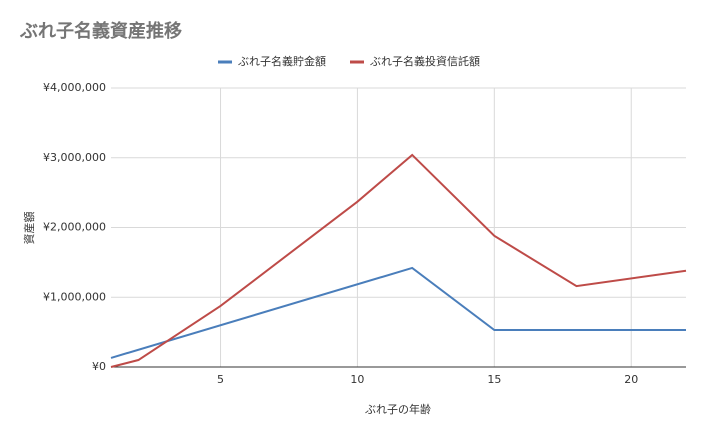  What do you see at coordinates (631, 379) in the screenshot?
I see `x-tick-label: 20` at bounding box center [631, 379].